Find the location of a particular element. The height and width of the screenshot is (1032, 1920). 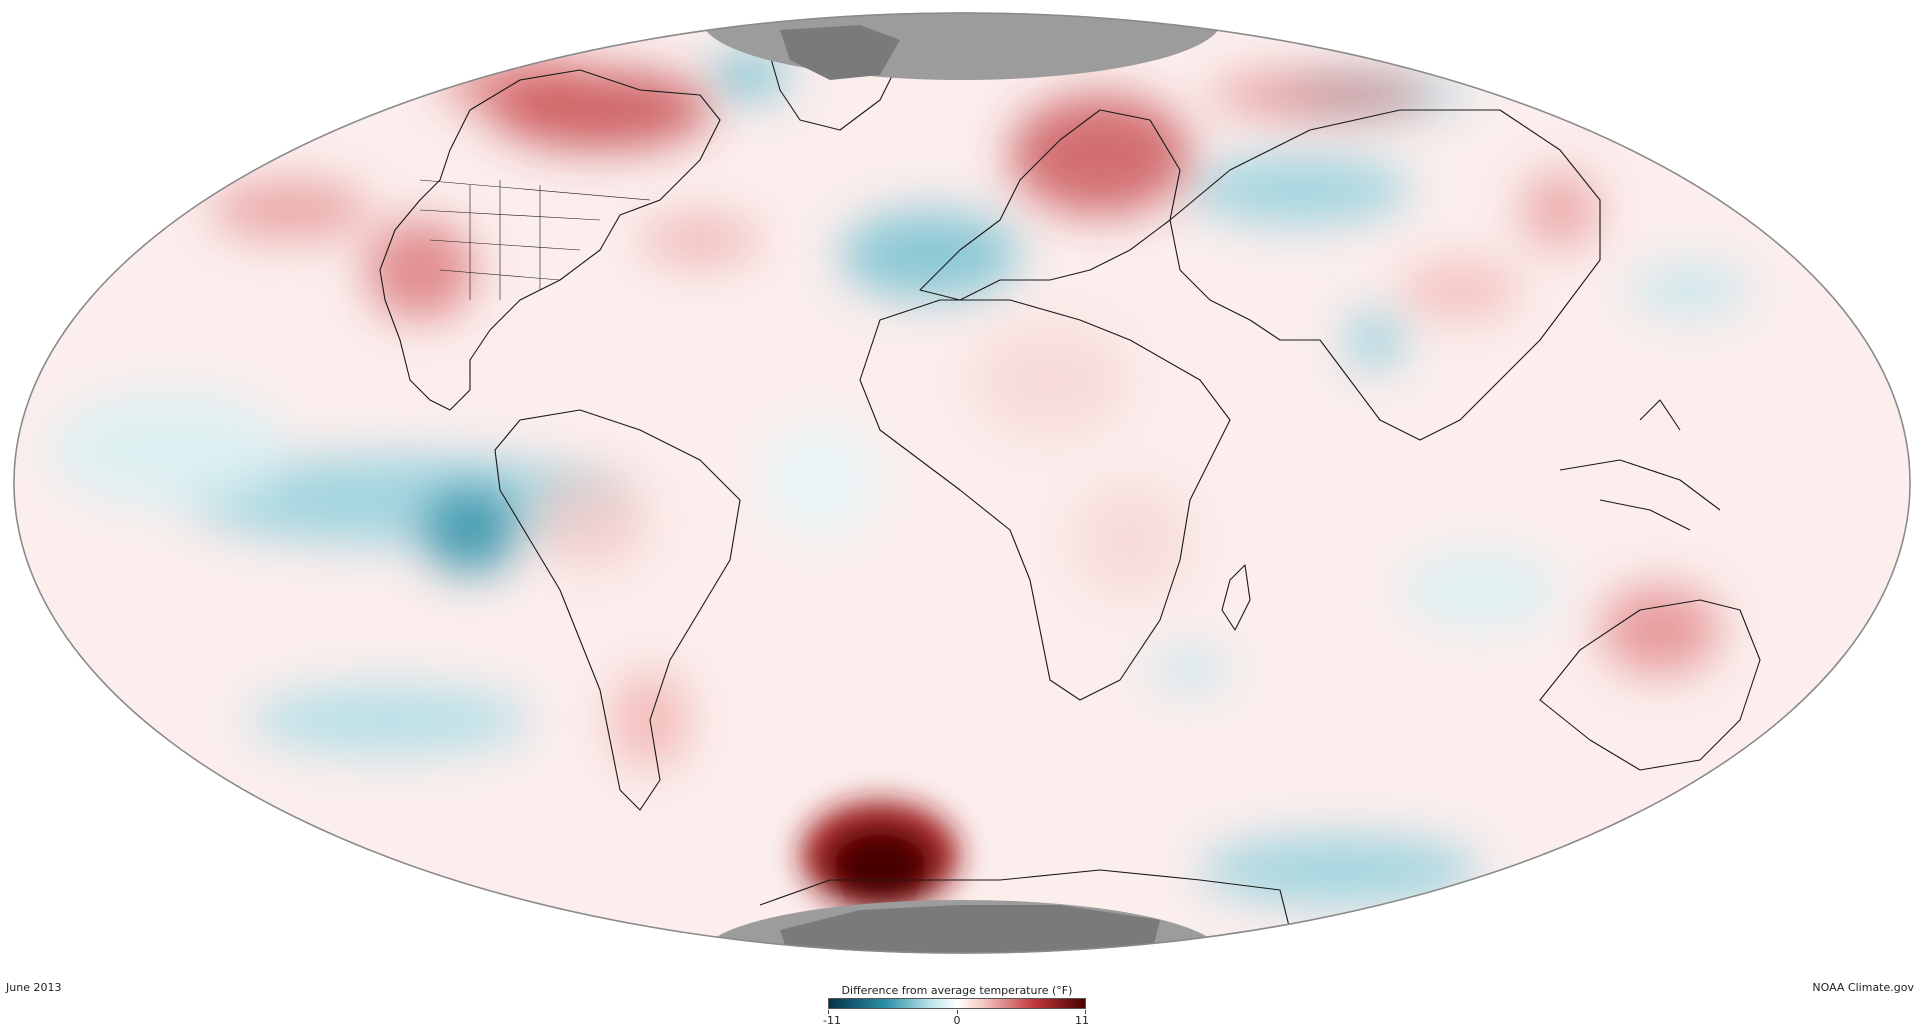

us-canada-grid is located at coordinates (535, 239).